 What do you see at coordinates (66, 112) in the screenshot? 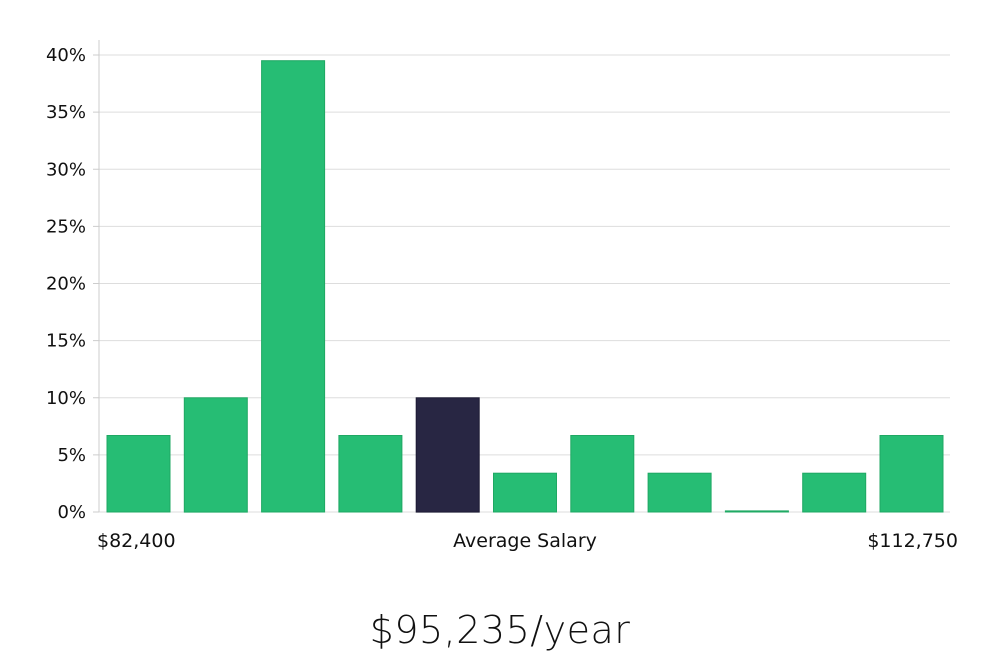
I see `y-tick-label: 35%` at bounding box center [66, 112].